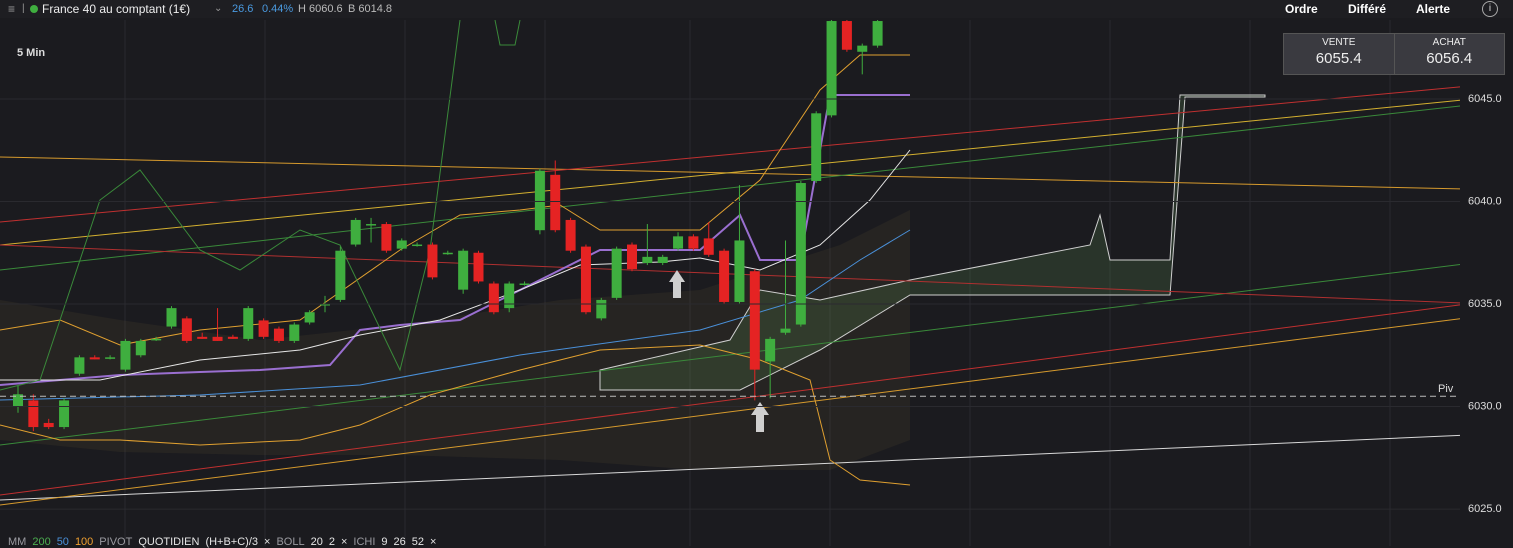  Describe the element at coordinates (364, 542) in the screenshot. I see `legend-item: ICHI` at that location.